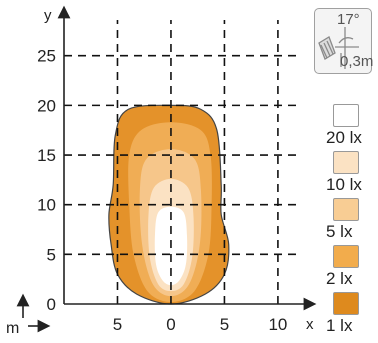 This screenshot has width=378, height=343. What do you see at coordinates (51, 254) in the screenshot?
I see `y-tick-label: 5` at bounding box center [51, 254].